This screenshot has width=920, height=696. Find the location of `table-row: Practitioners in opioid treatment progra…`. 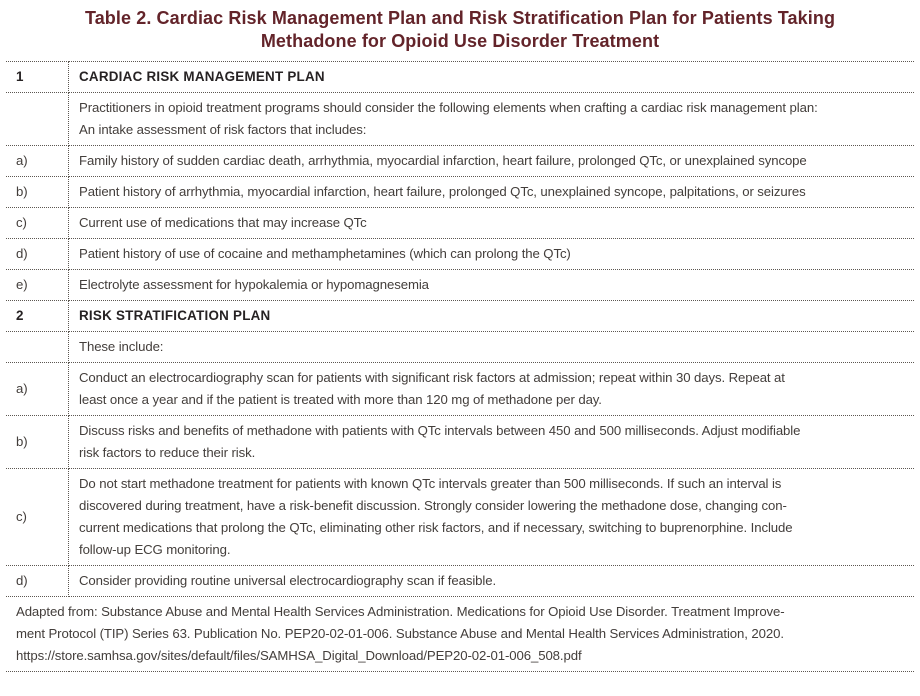

table-row: Practitioners in opioid treatment progra… is located at coordinates (460, 119).